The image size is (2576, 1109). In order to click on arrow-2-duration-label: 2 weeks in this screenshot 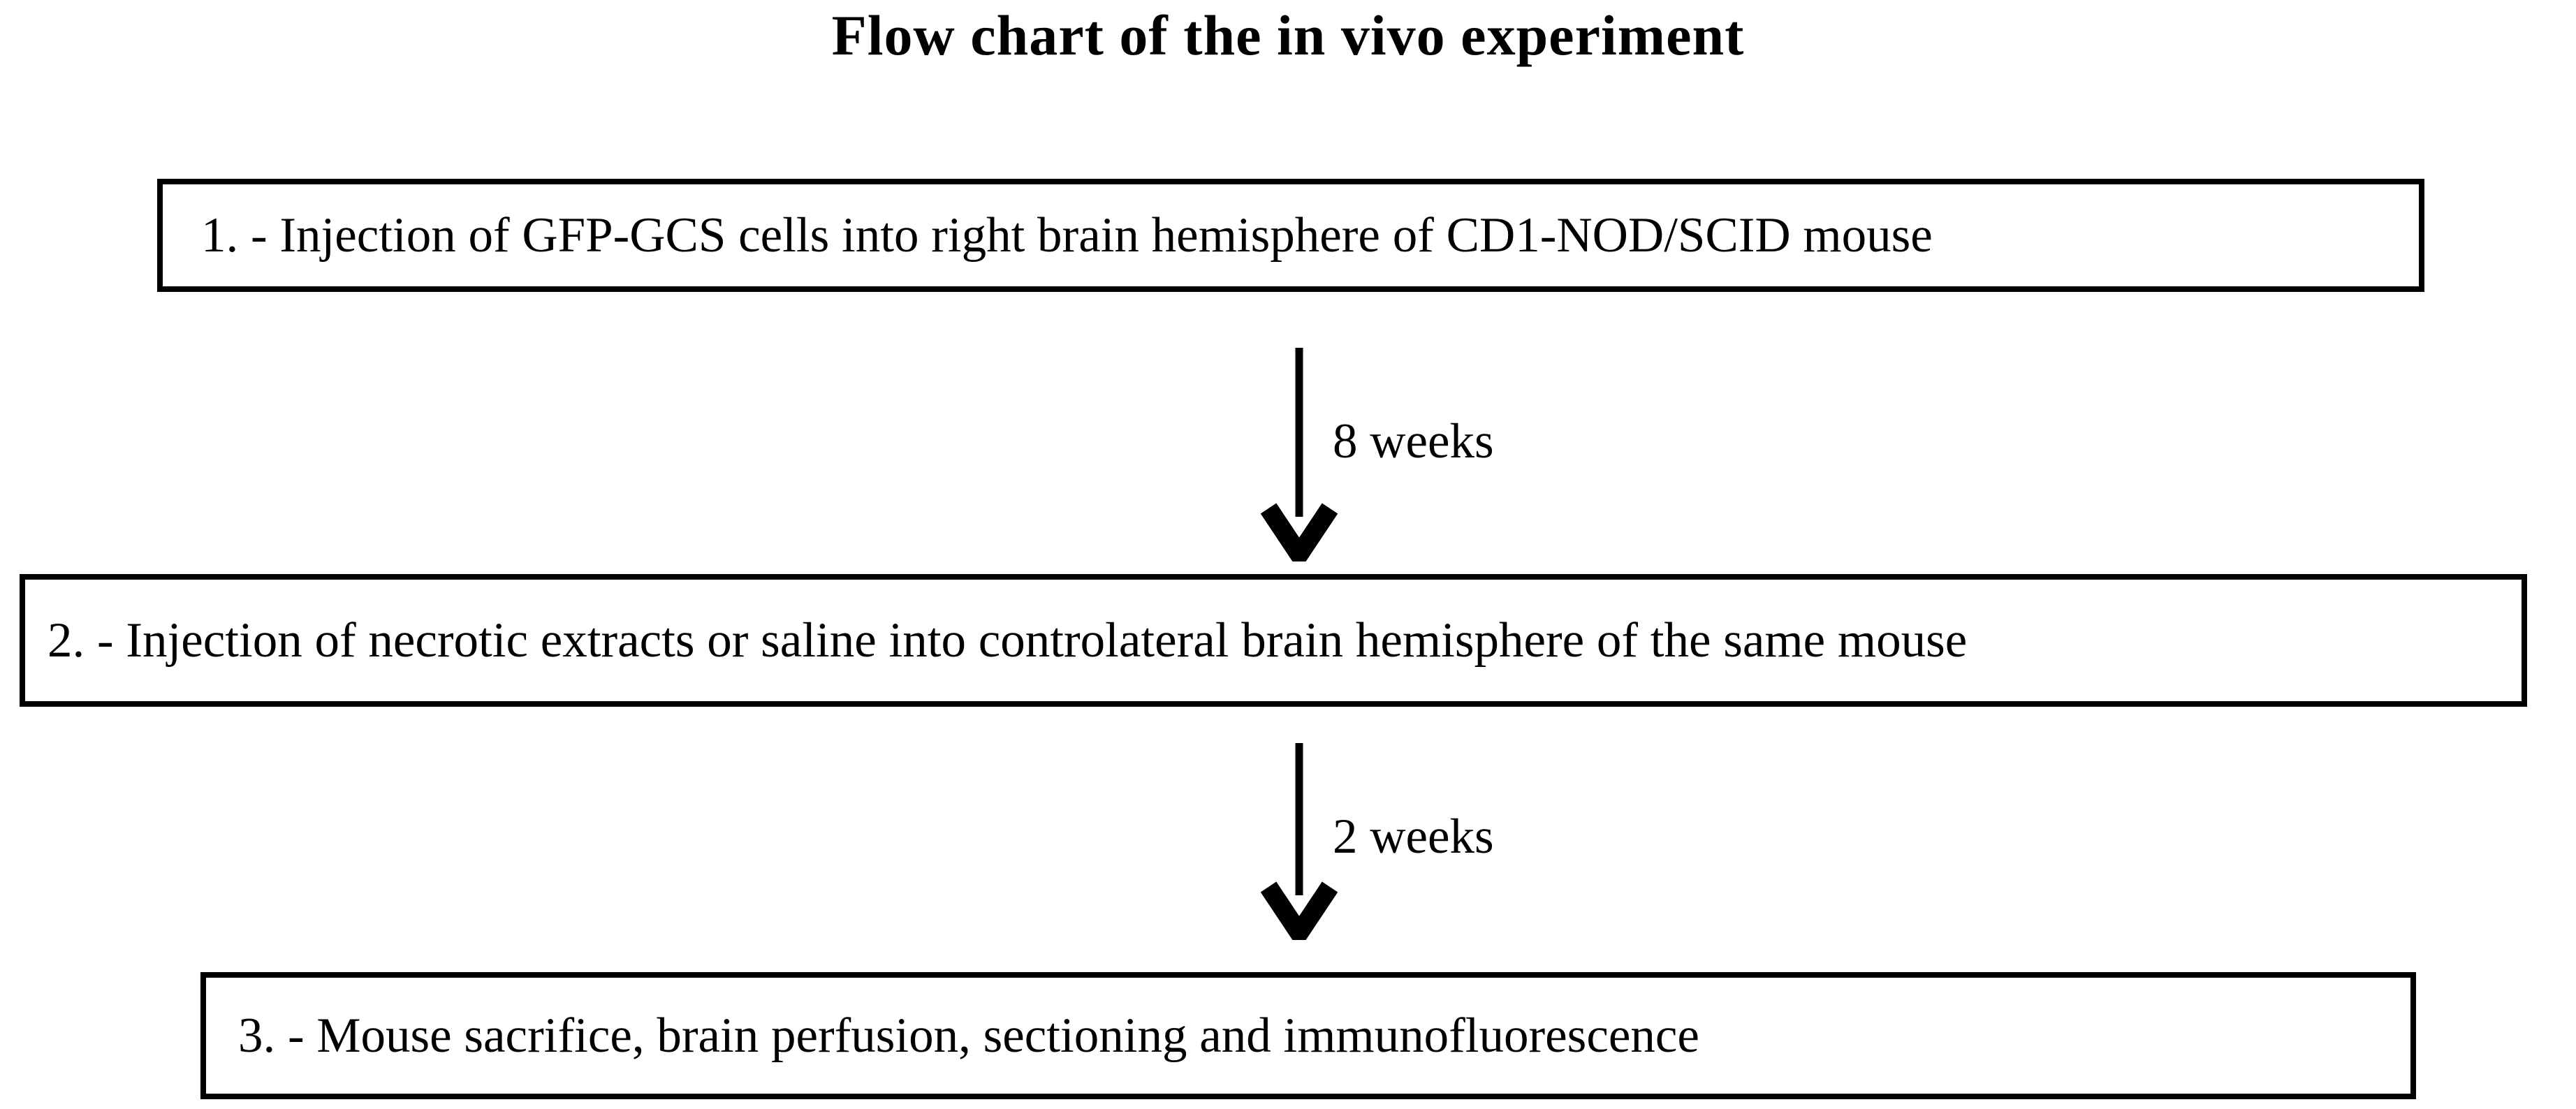, I will do `click(1413, 837)`.